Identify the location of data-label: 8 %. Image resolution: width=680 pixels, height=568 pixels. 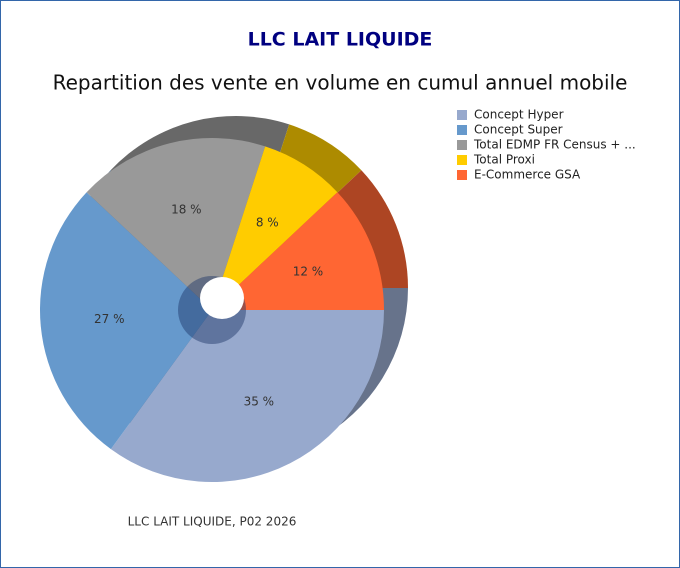
(267, 222).